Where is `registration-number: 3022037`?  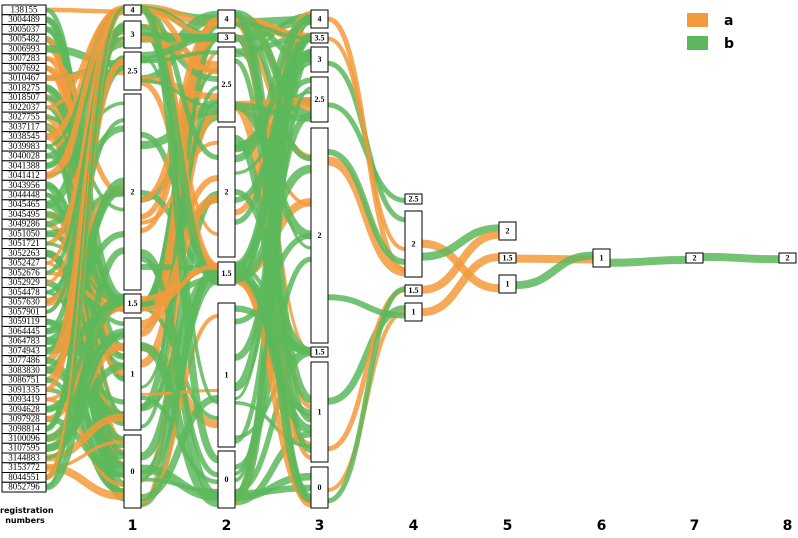
registration-number: 3022037 is located at coordinates (24, 107).